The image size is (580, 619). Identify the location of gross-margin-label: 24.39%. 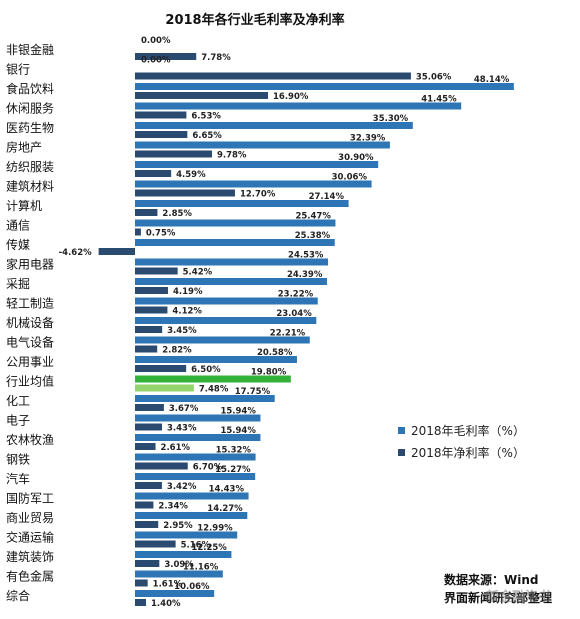
(305, 275).